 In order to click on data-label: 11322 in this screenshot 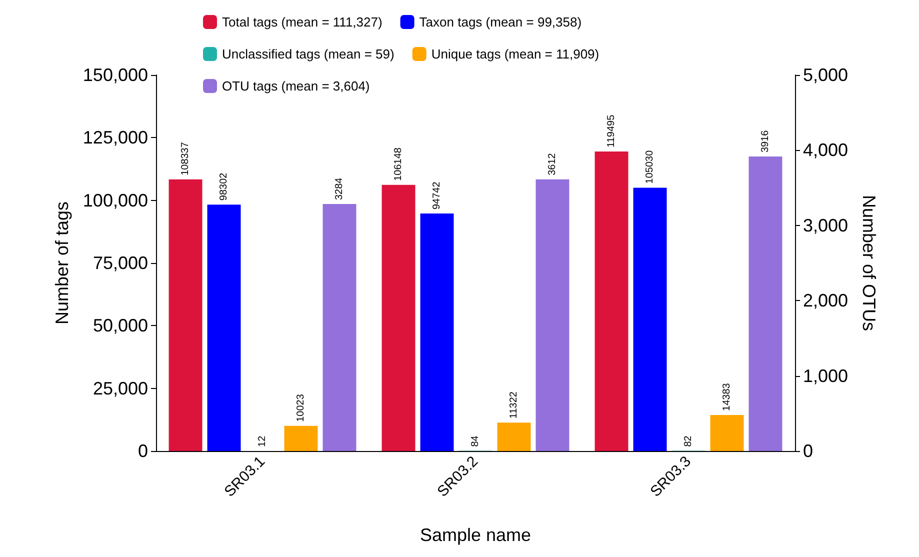, I will do `click(514, 405)`.